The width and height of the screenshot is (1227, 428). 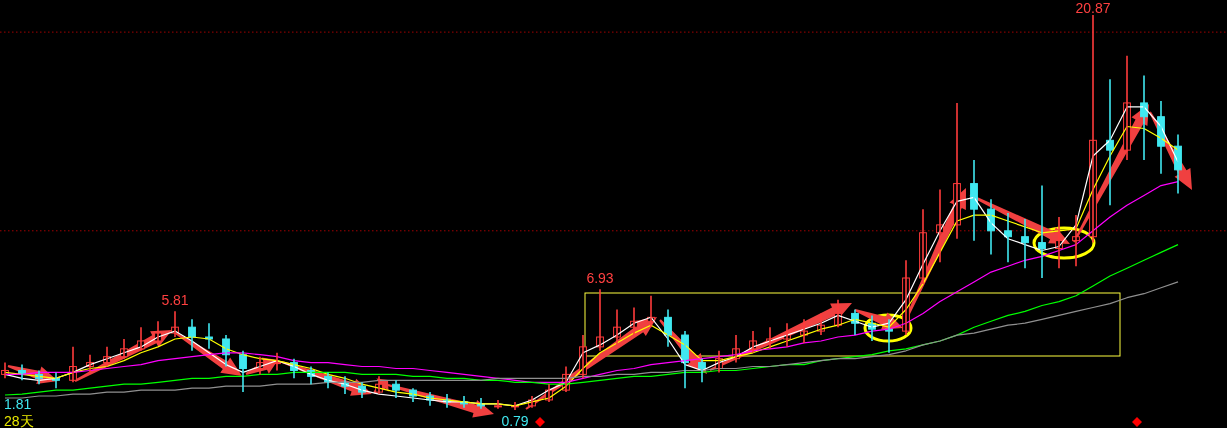 I want to click on annotation: 20.87, so click(x=1093, y=8).